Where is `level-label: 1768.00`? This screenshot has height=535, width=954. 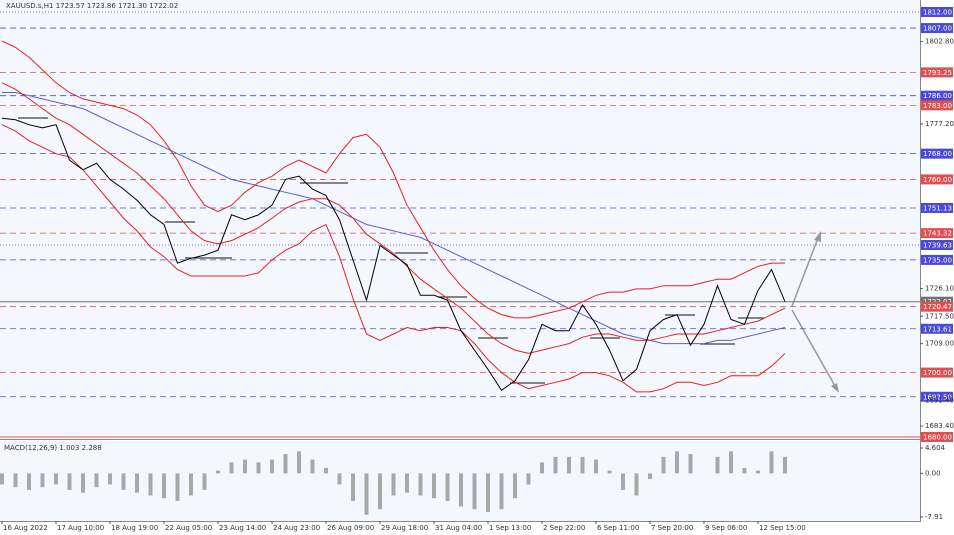
level-label: 1768.00 is located at coordinates (937, 154).